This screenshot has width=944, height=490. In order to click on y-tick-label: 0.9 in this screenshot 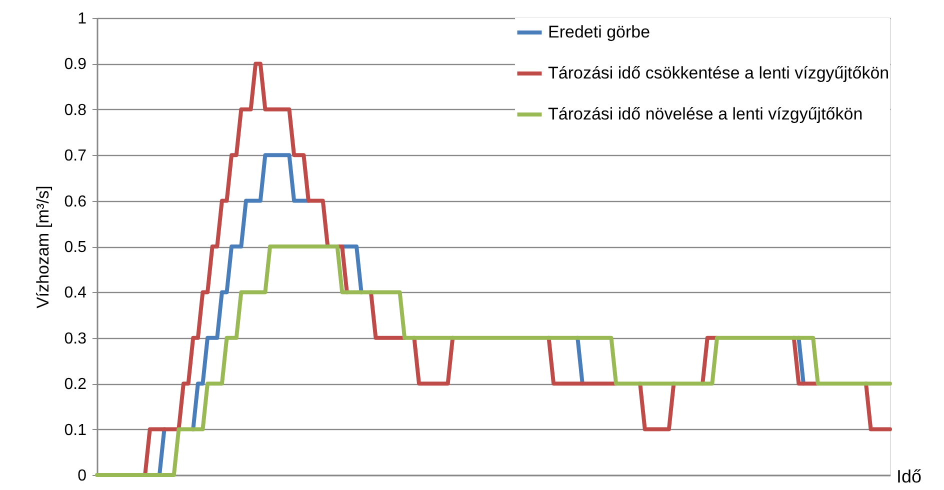, I will do `click(75, 65)`.